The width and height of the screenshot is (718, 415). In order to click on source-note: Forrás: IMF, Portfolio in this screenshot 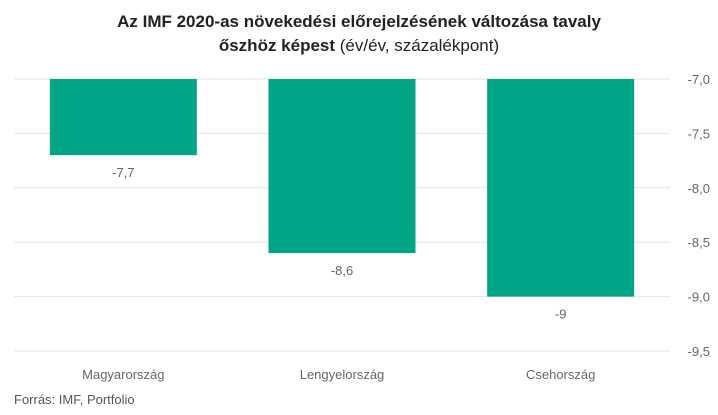, I will do `click(74, 399)`.